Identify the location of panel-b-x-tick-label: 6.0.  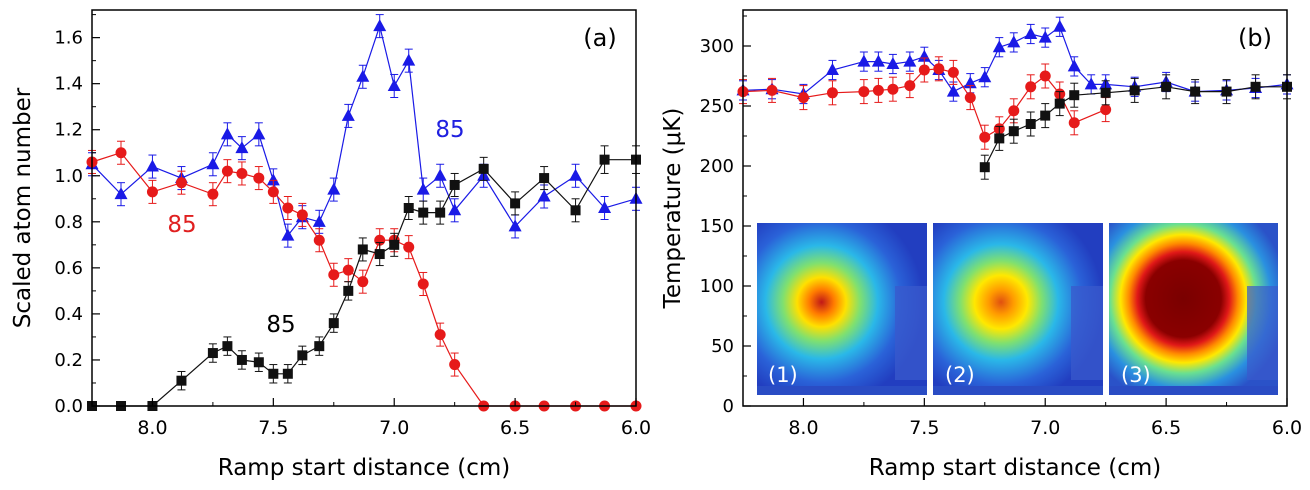
(1287, 428).